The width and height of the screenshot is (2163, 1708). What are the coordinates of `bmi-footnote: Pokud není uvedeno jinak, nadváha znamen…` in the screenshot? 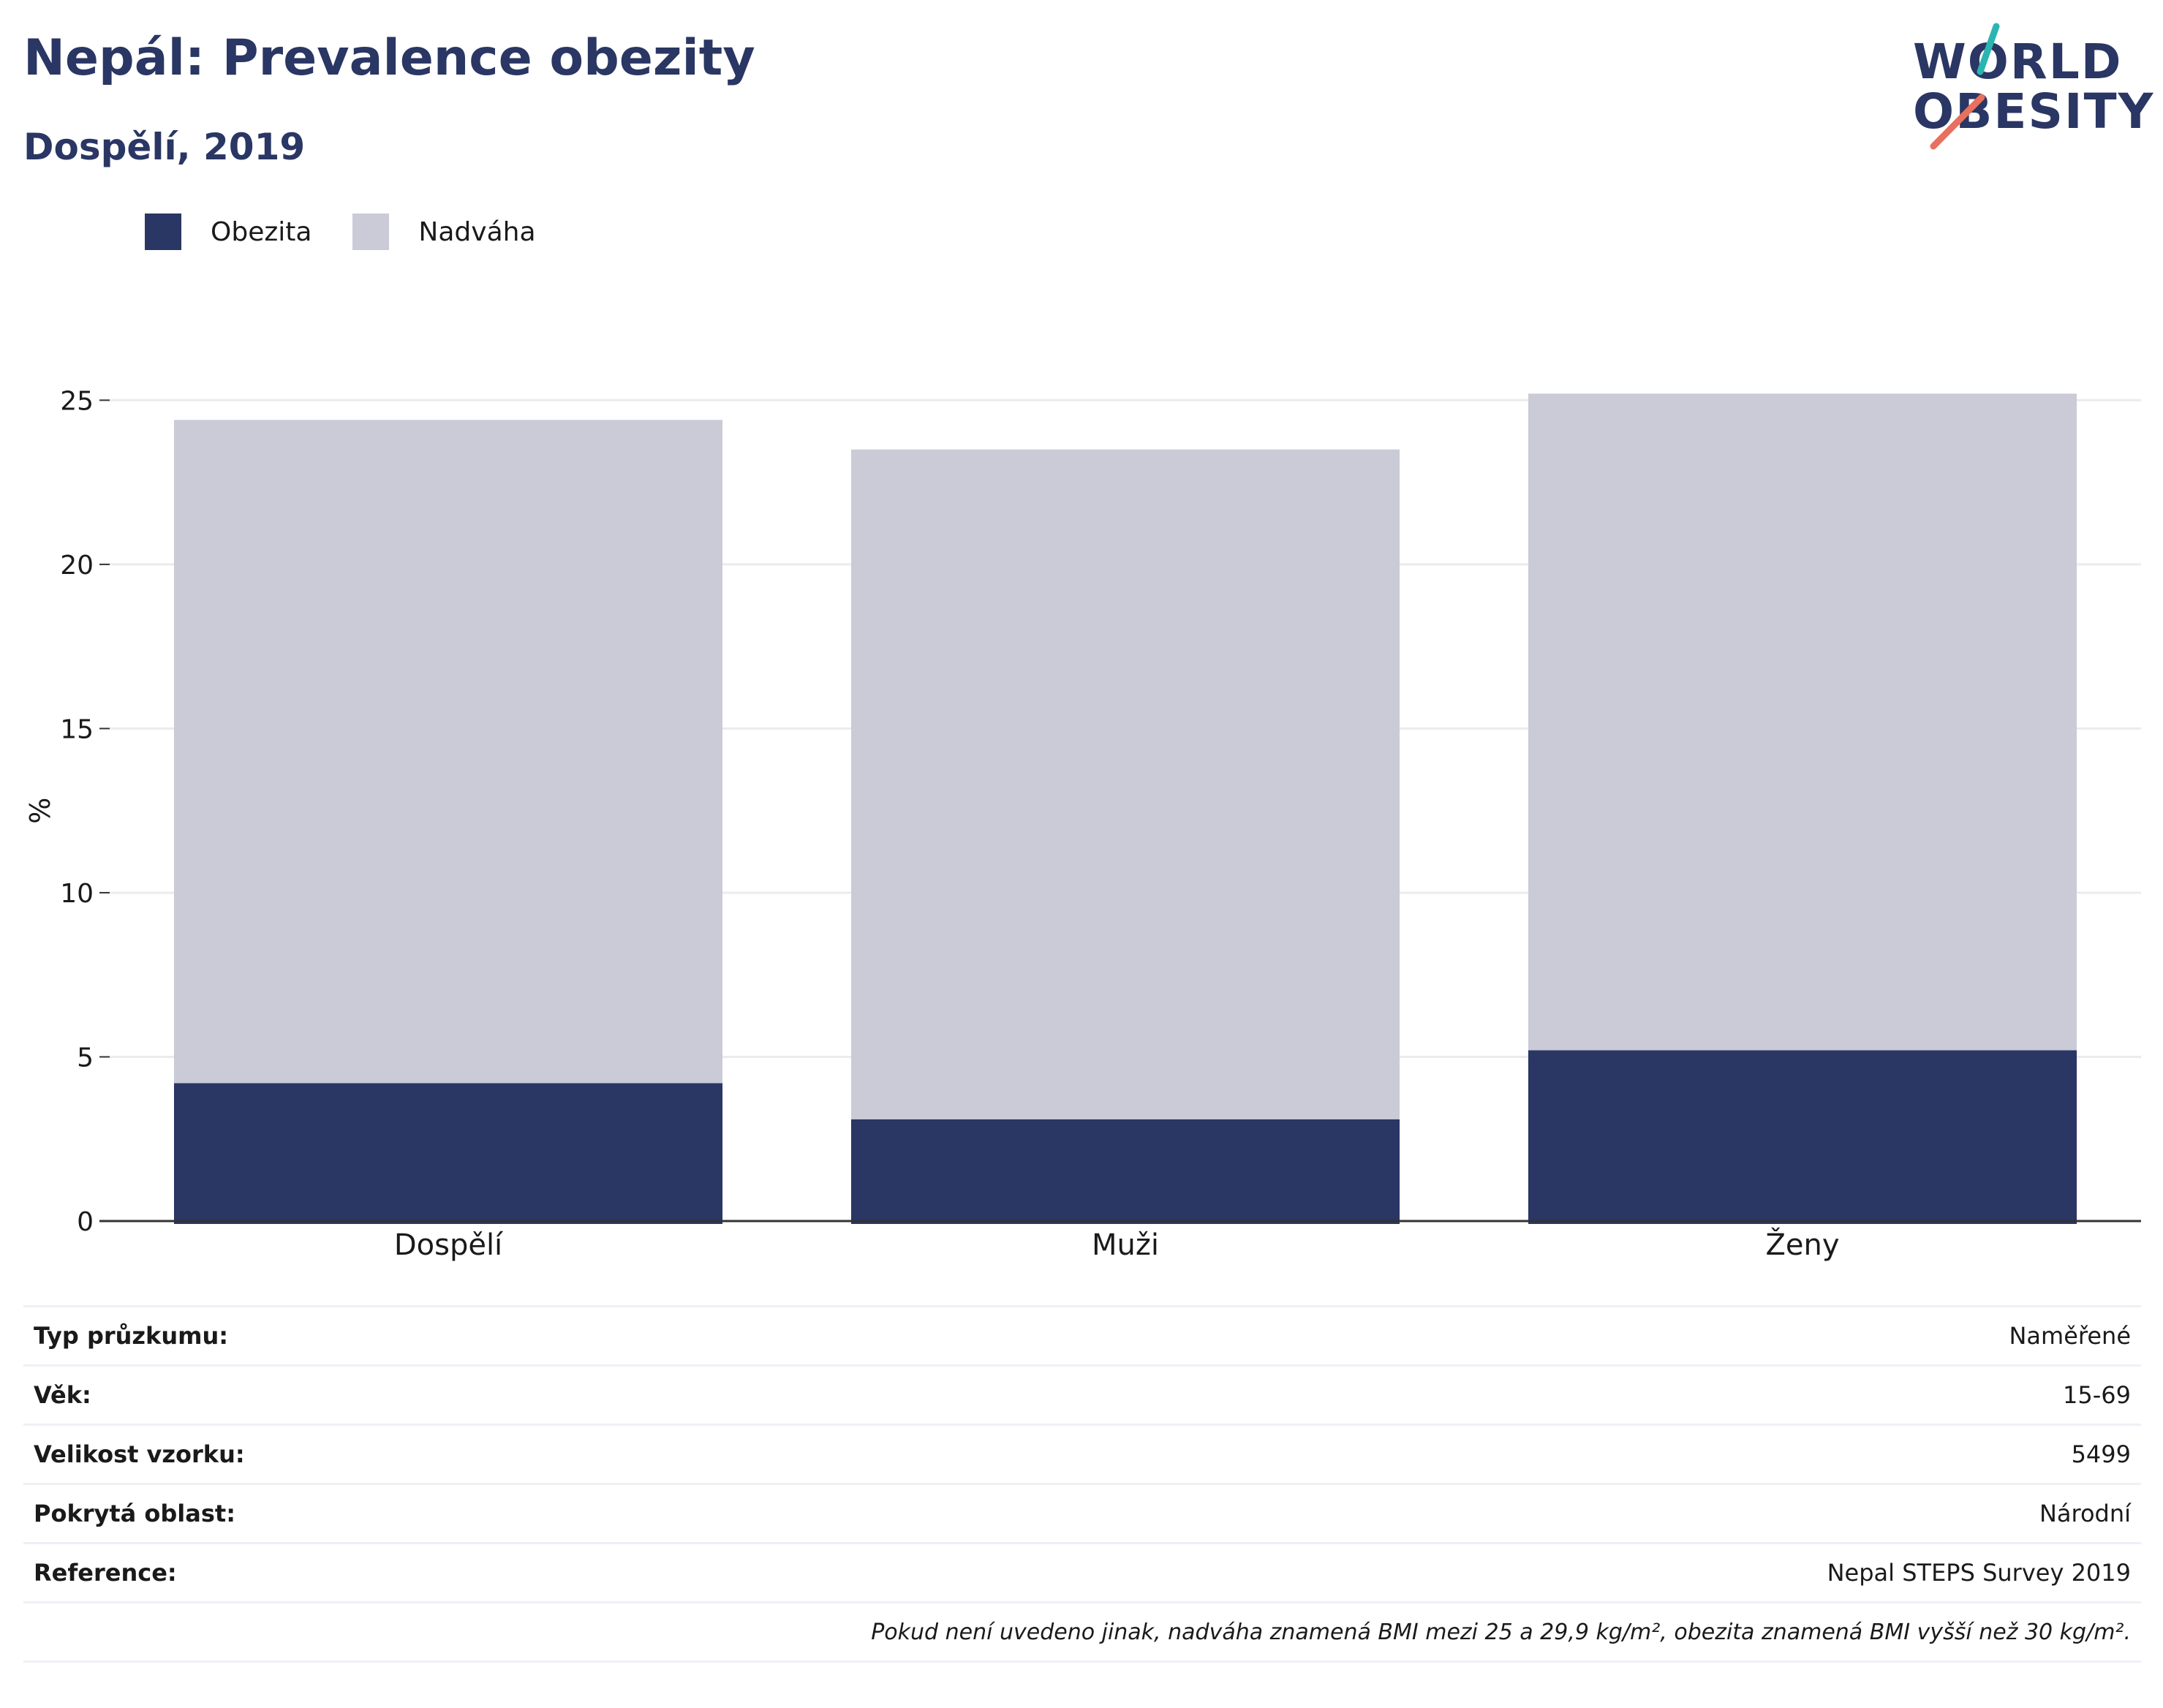 It's located at (1501, 1632).